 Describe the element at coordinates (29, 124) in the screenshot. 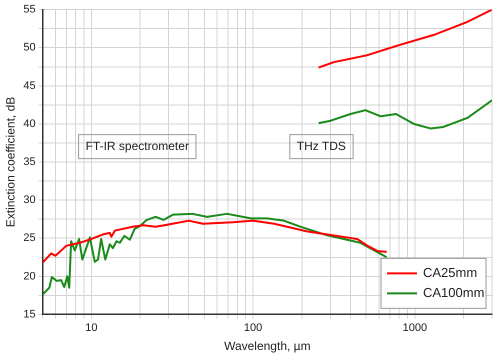

I see `y-tick-label: 40` at that location.